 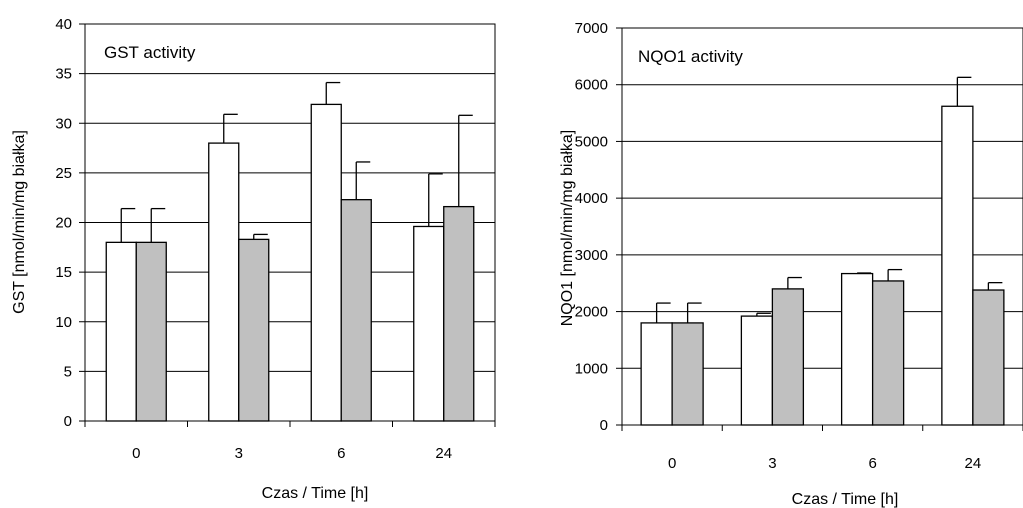 What do you see at coordinates (591, 255) in the screenshot?
I see `y-tick-label: 3000` at bounding box center [591, 255].